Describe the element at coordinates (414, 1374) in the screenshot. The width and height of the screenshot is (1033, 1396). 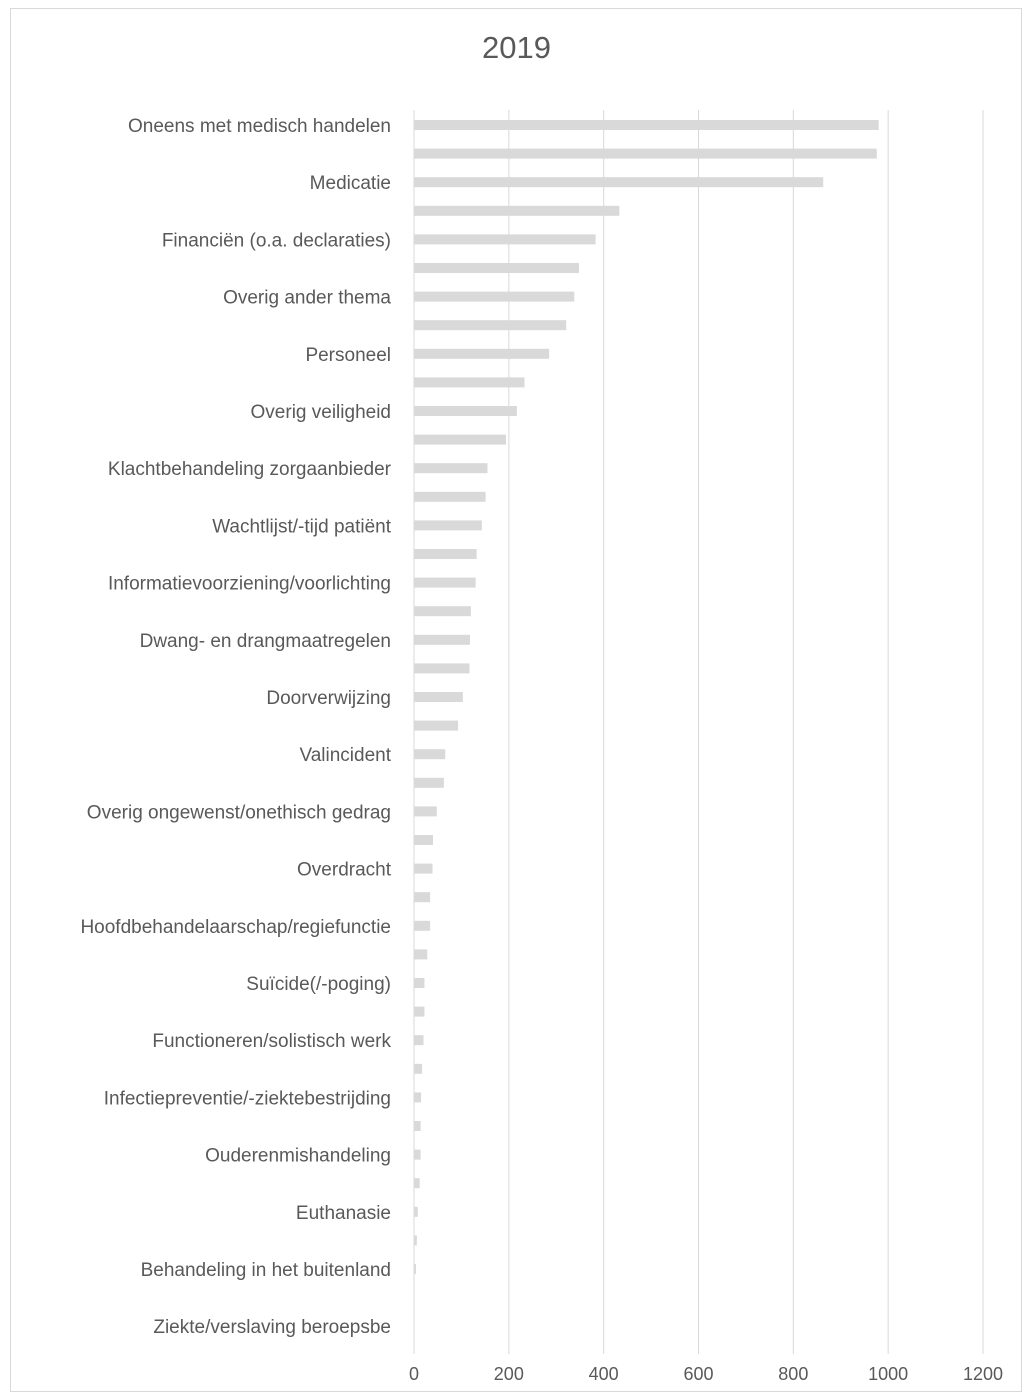
I see `x-tick-label-0: 0` at that location.